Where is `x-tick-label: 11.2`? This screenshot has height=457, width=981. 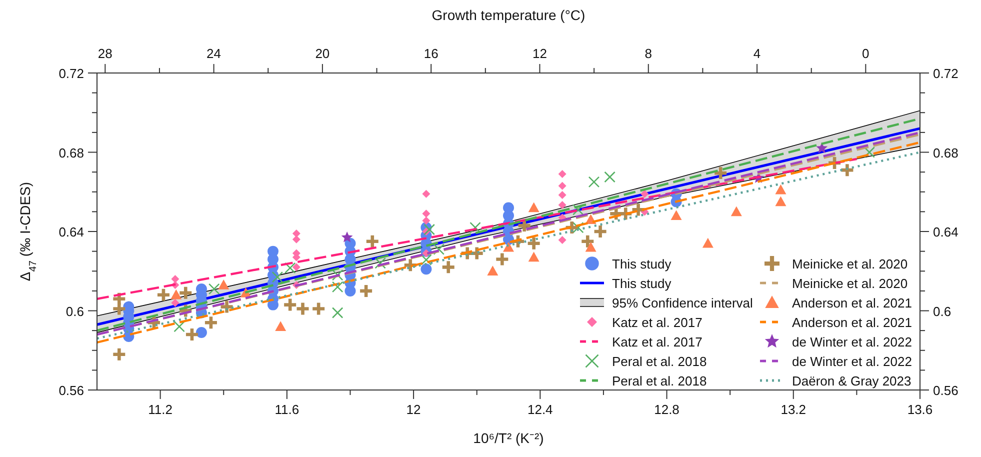 x-tick-label: 11.2 is located at coordinates (160, 409).